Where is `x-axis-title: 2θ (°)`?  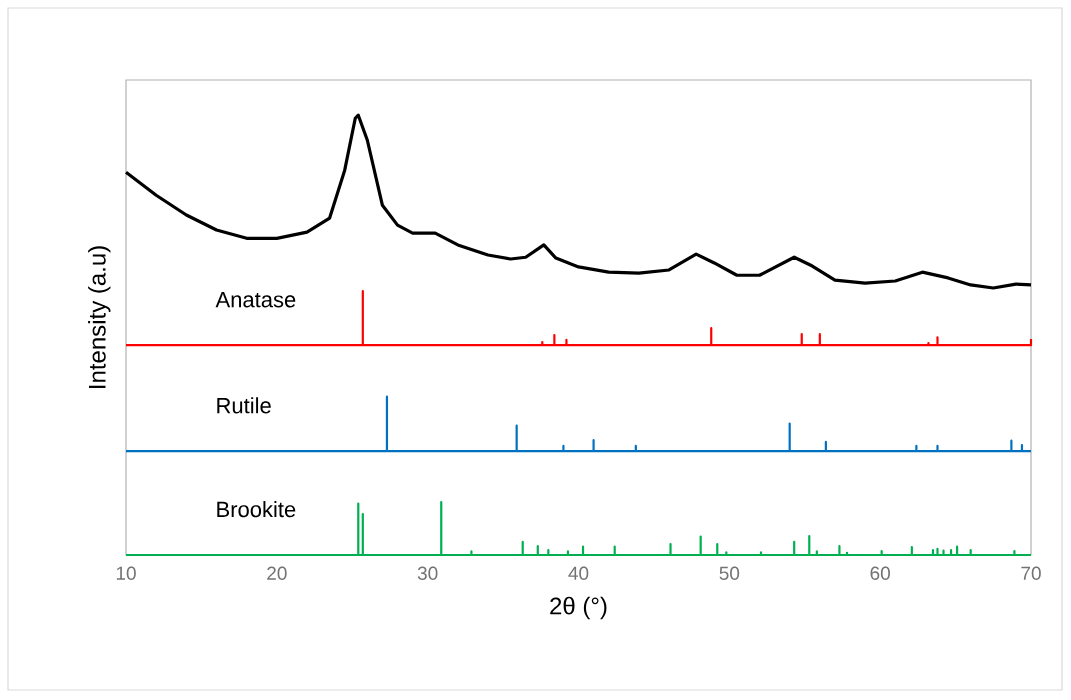
x-axis-title: 2θ (°) is located at coordinates (578, 608).